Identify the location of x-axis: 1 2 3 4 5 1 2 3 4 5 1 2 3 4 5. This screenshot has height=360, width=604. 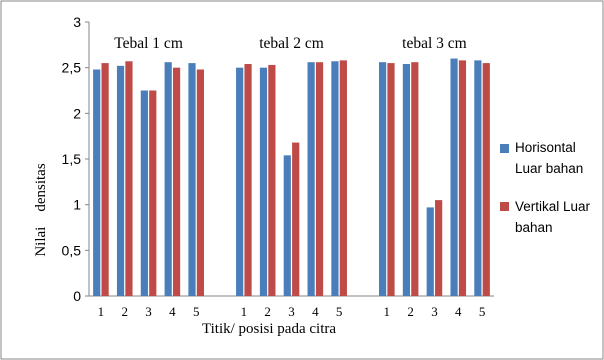
(291, 307).